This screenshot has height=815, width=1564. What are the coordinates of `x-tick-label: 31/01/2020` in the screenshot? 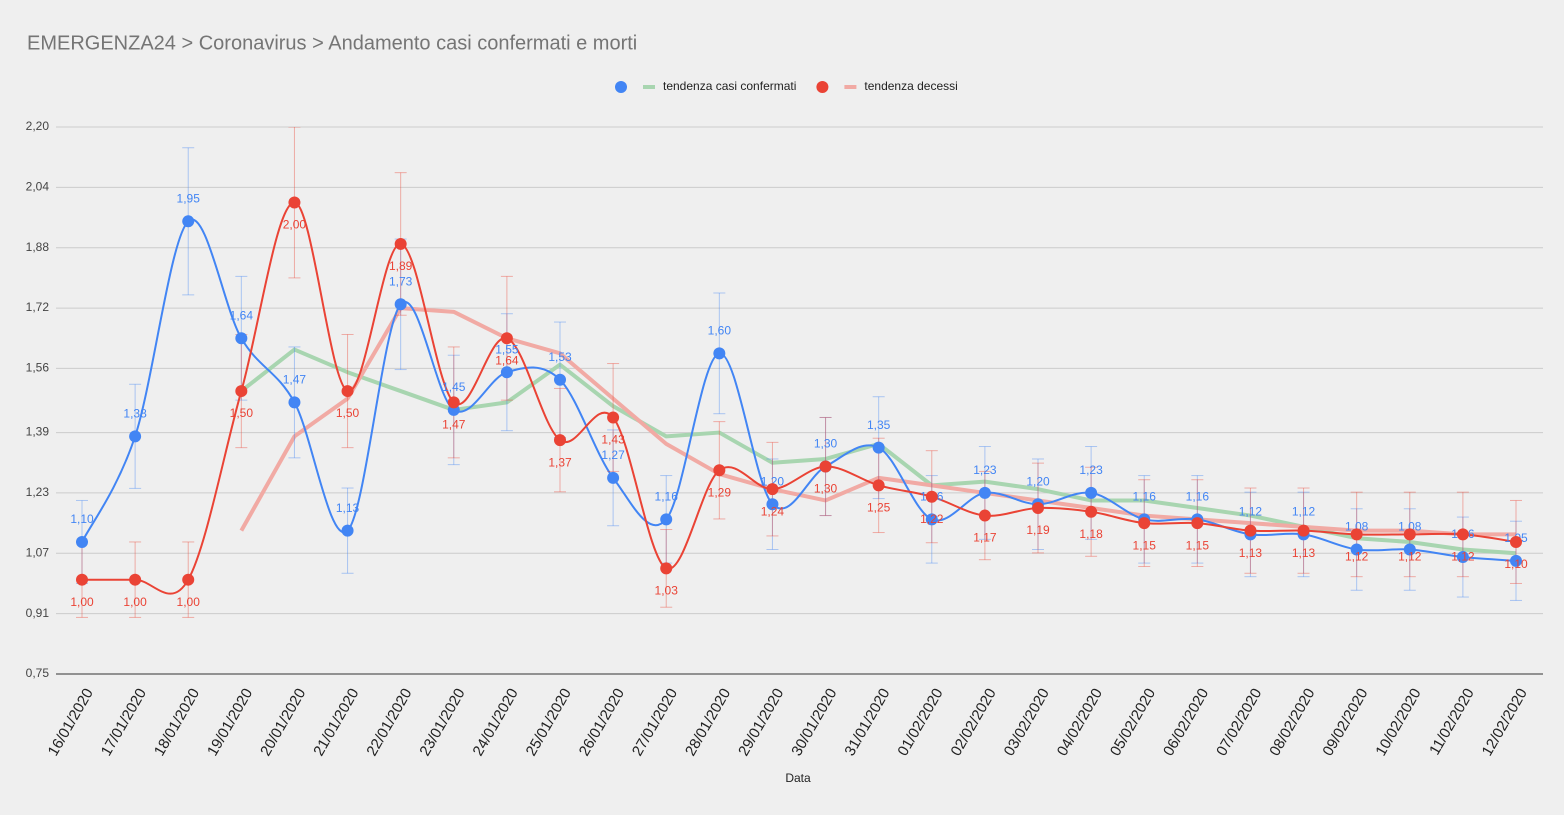 It's located at (867, 722).